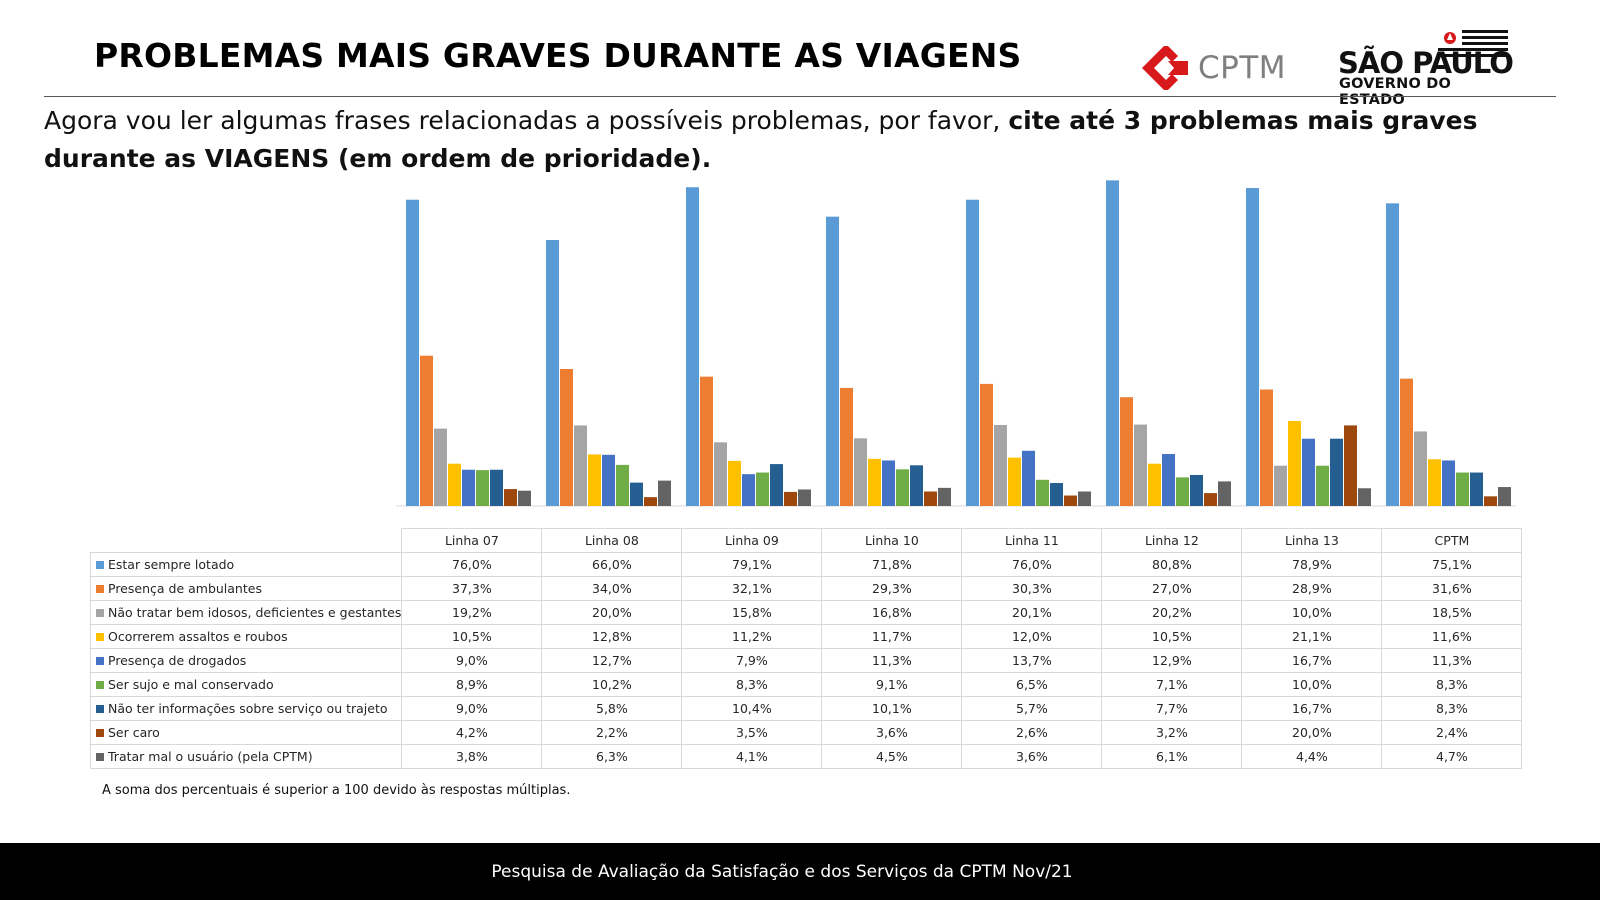 The image size is (1600, 900). Describe the element at coordinates (752, 636) in the screenshot. I see `data-label: 11,2%` at that location.